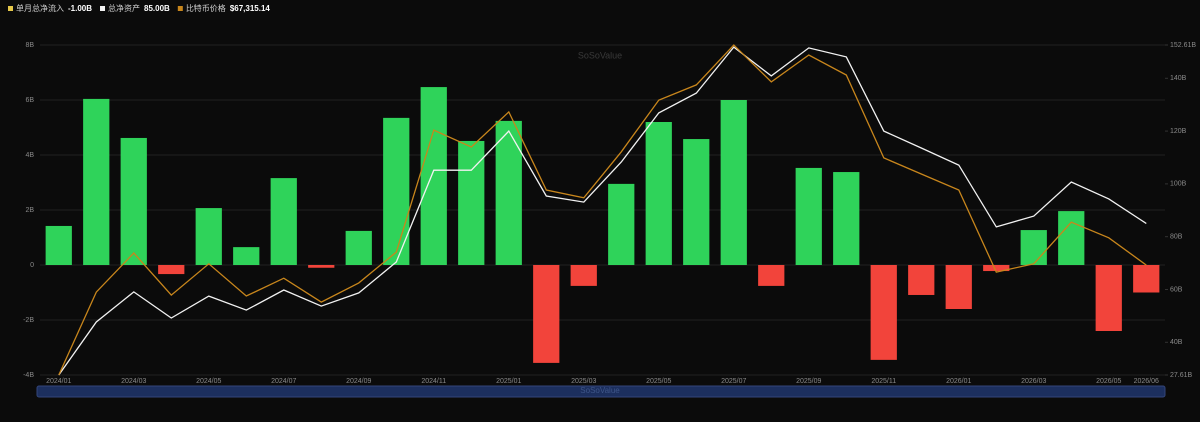 The image size is (1200, 422). What do you see at coordinates (40, 8) in the screenshot?
I see `legend-label: 单月总净流入` at bounding box center [40, 8].